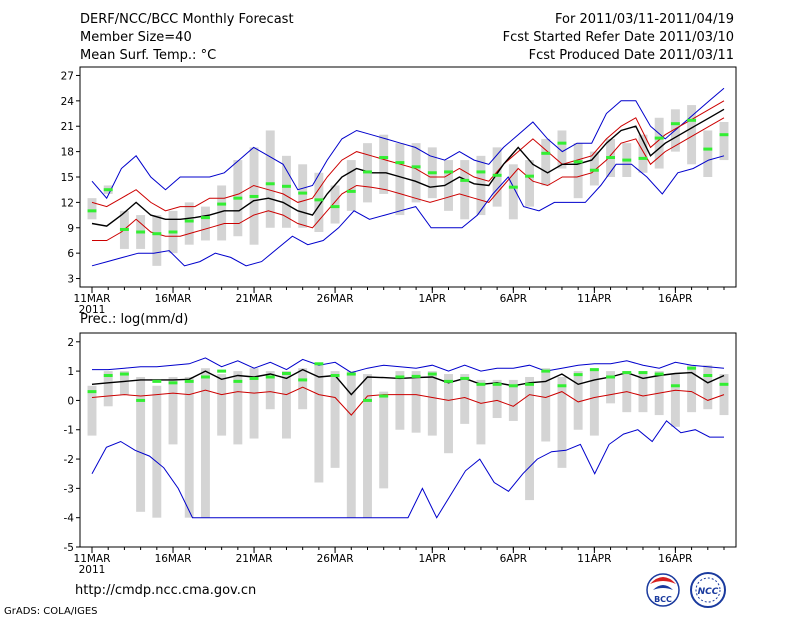 The width and height of the screenshot is (800, 618). What do you see at coordinates (67, 153) in the screenshot?
I see `y-tick-label: 18` at bounding box center [67, 153].